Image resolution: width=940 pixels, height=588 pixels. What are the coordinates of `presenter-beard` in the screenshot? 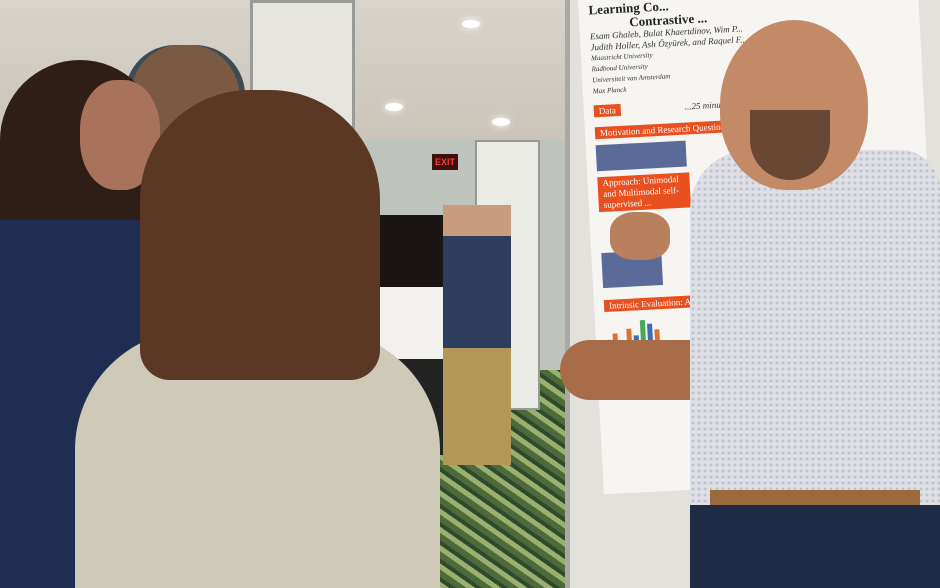 It's located at (790, 145).